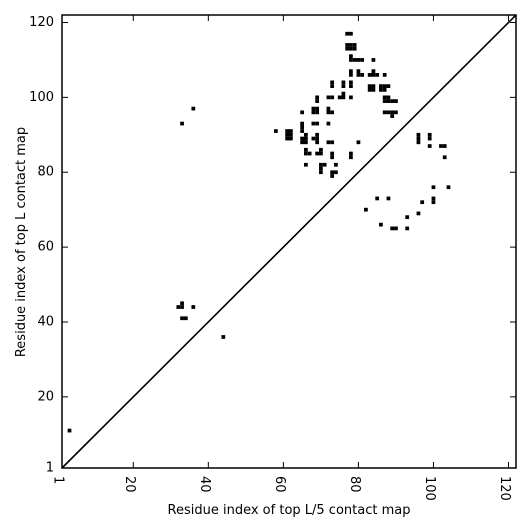 This screenshot has width=531, height=531. Describe the element at coordinates (354, 484) in the screenshot. I see `x-tick-label: 80` at that location.